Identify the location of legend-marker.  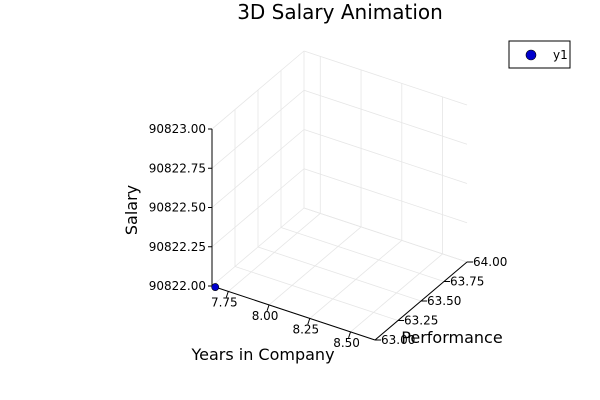
(531, 55).